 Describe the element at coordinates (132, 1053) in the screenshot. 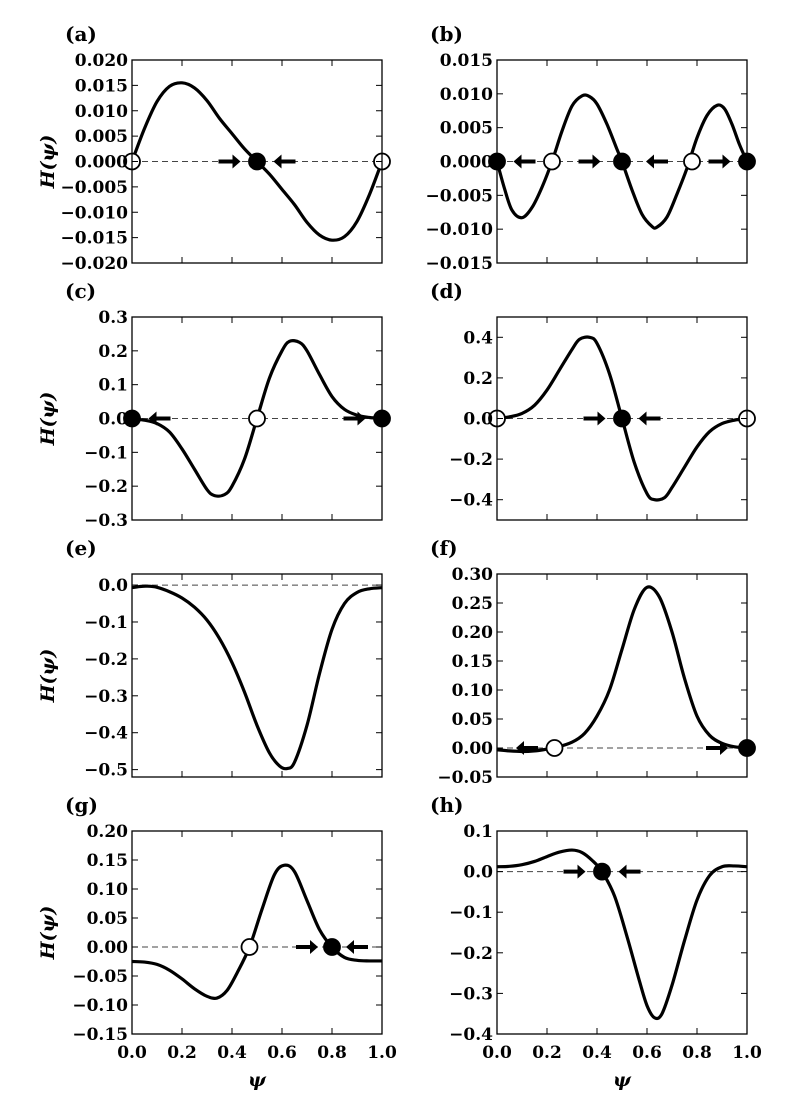

I see `x-tick-label: 0.0` at that location.